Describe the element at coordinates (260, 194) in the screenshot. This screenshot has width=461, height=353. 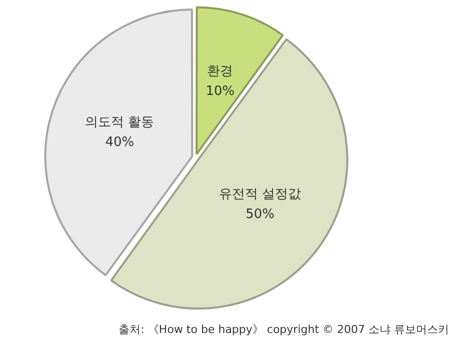
I see `slice-label: 유전적 설정값` at that location.